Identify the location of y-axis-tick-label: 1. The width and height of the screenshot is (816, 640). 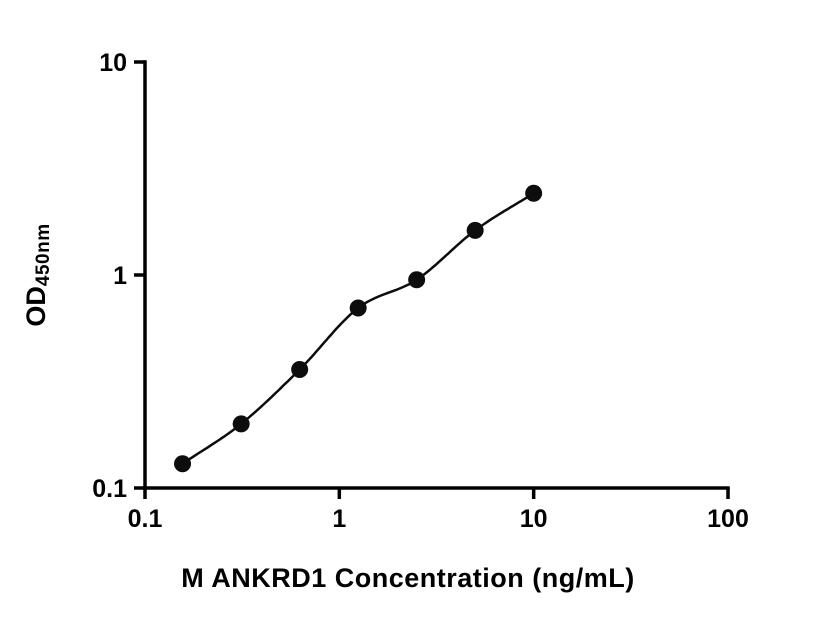
(120, 276).